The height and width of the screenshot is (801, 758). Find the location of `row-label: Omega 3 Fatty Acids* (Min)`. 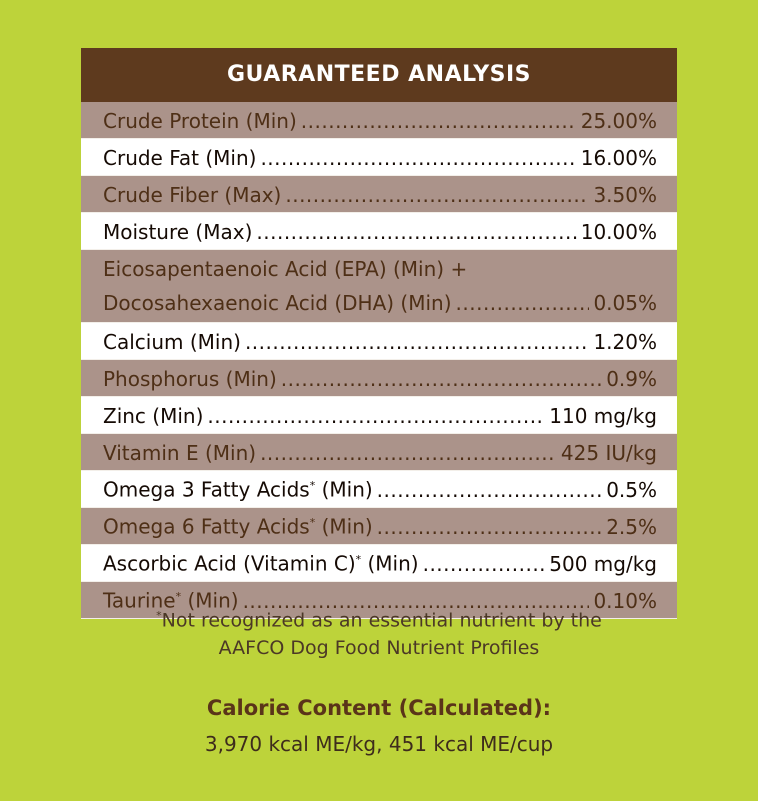

row-label: Omega 3 Fatty Acids* (Min) is located at coordinates (238, 488).